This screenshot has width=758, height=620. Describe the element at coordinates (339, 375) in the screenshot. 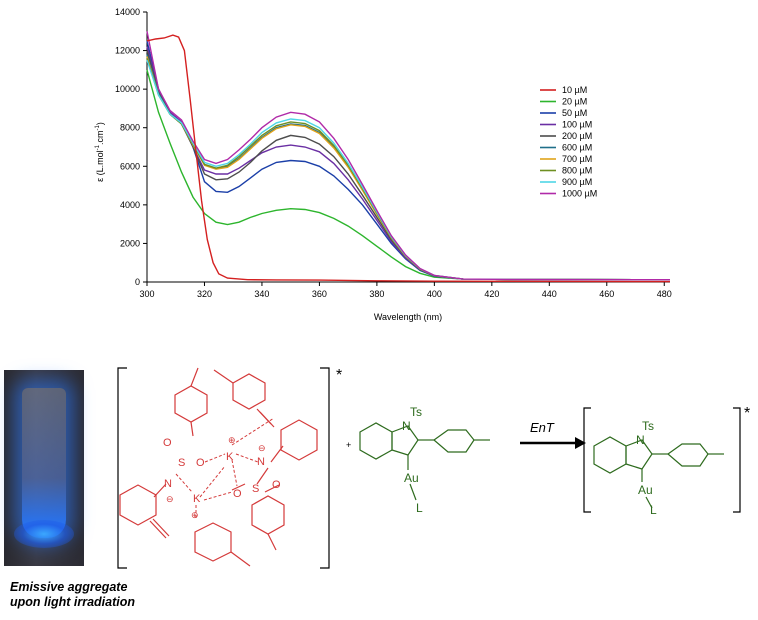

I see `excited-star-1: *` at that location.